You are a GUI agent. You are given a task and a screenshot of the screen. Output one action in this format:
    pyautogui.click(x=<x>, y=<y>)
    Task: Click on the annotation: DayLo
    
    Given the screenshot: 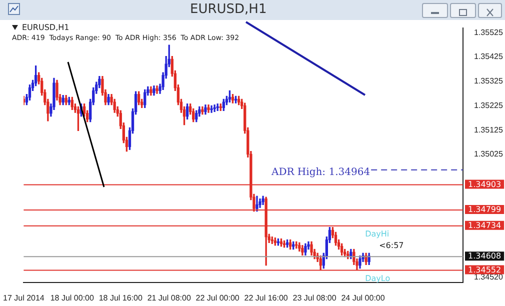 What is the action you would take?
    pyautogui.click(x=377, y=278)
    